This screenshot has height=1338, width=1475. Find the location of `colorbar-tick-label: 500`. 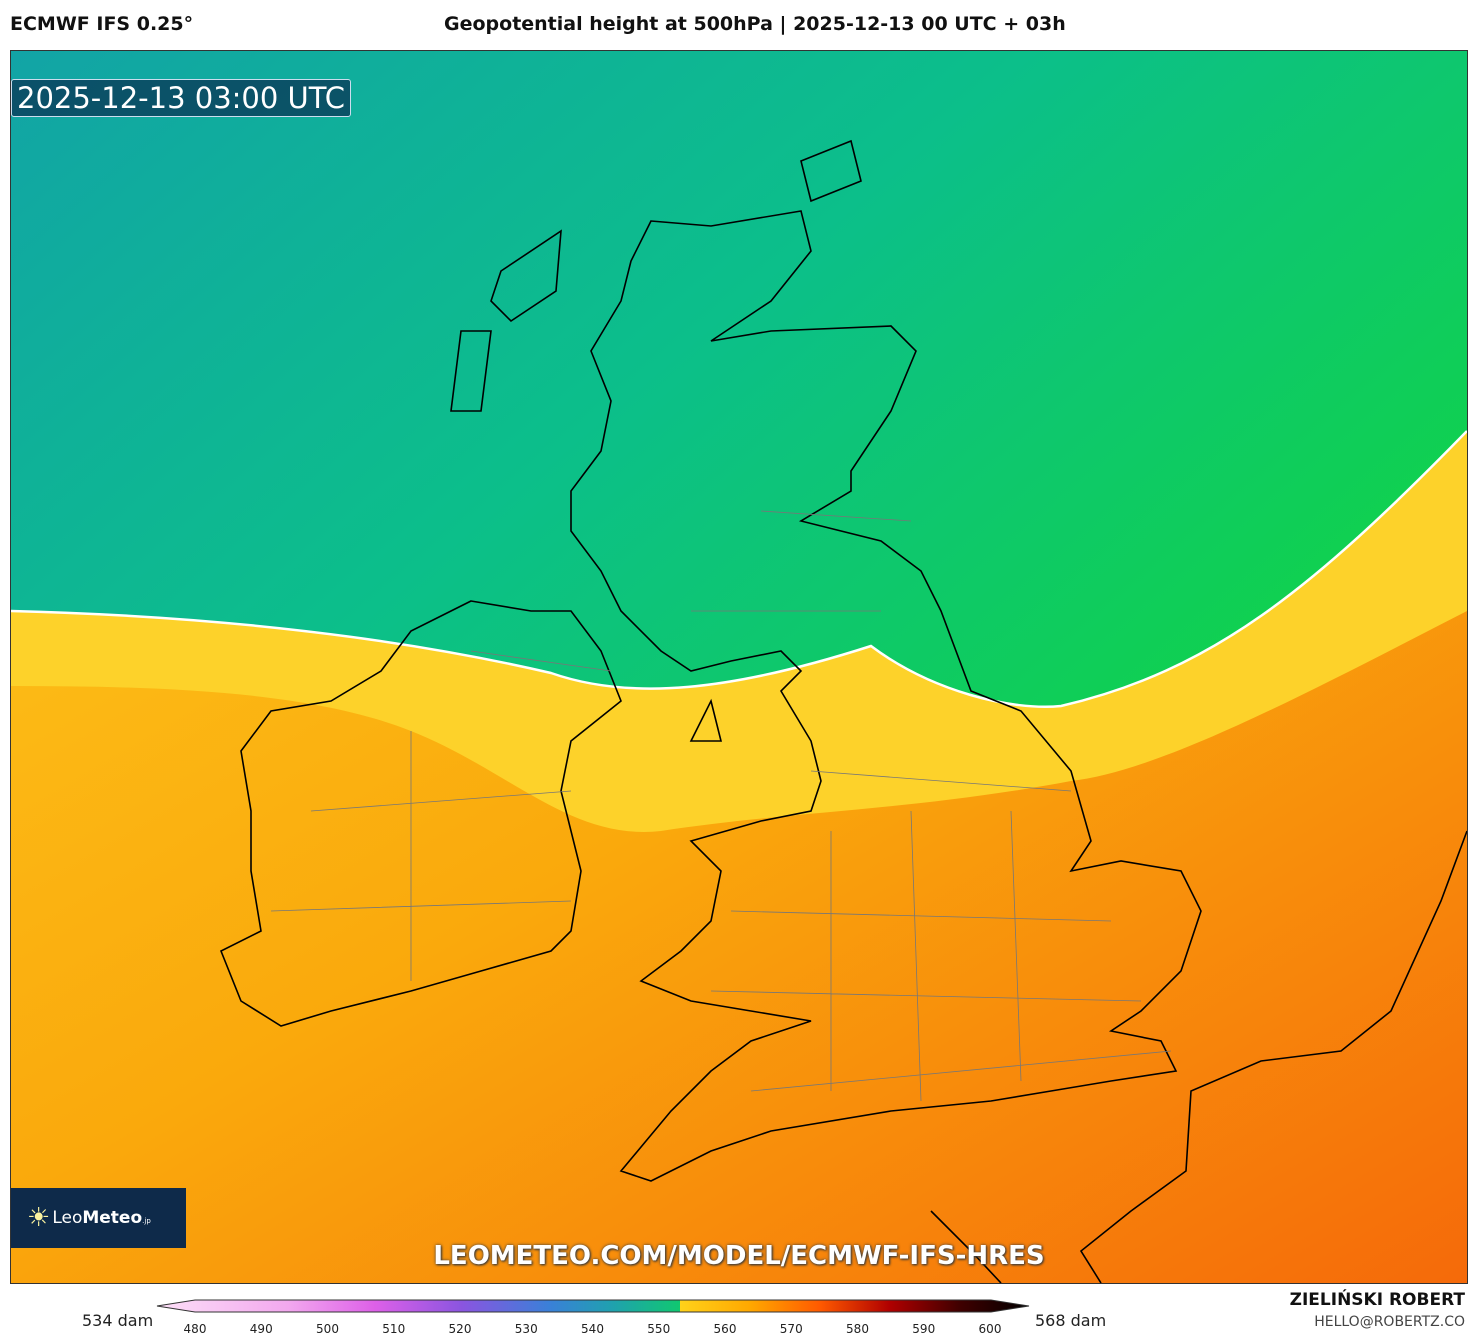

colorbar-tick-label: 500 is located at coordinates (327, 1329).